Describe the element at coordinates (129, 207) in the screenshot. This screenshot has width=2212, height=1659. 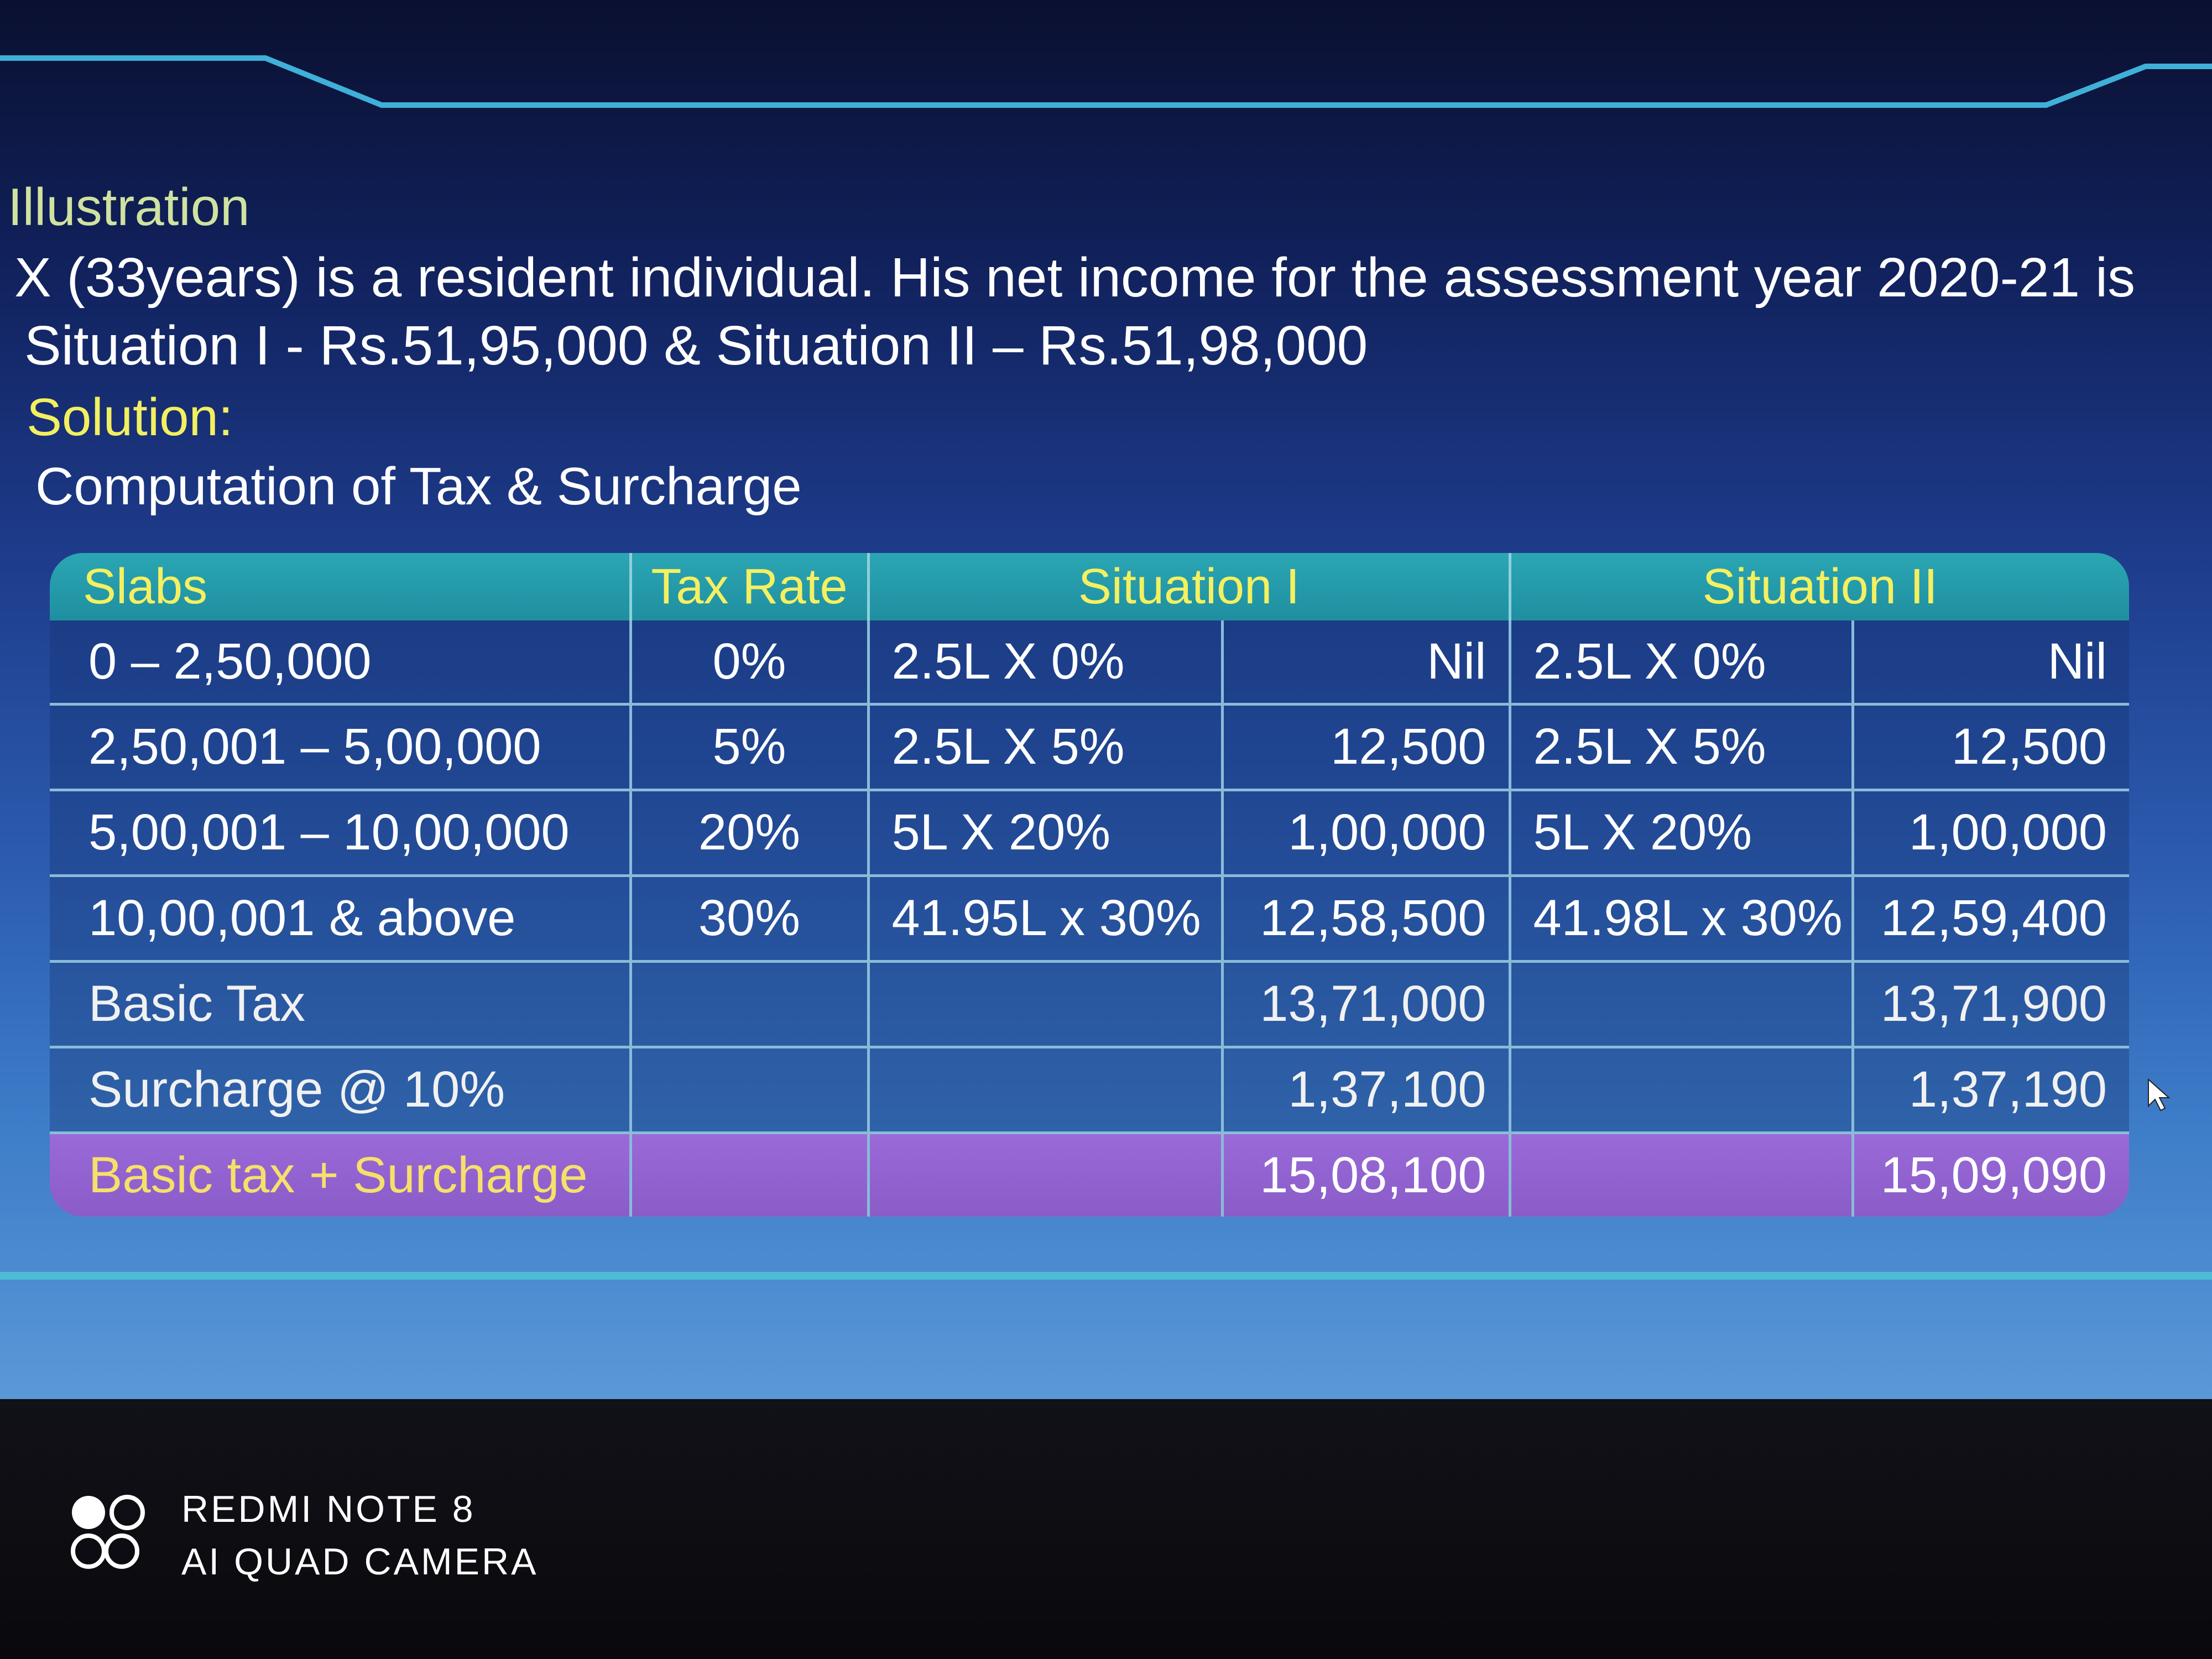
I see `illustration-label: Illustration` at that location.